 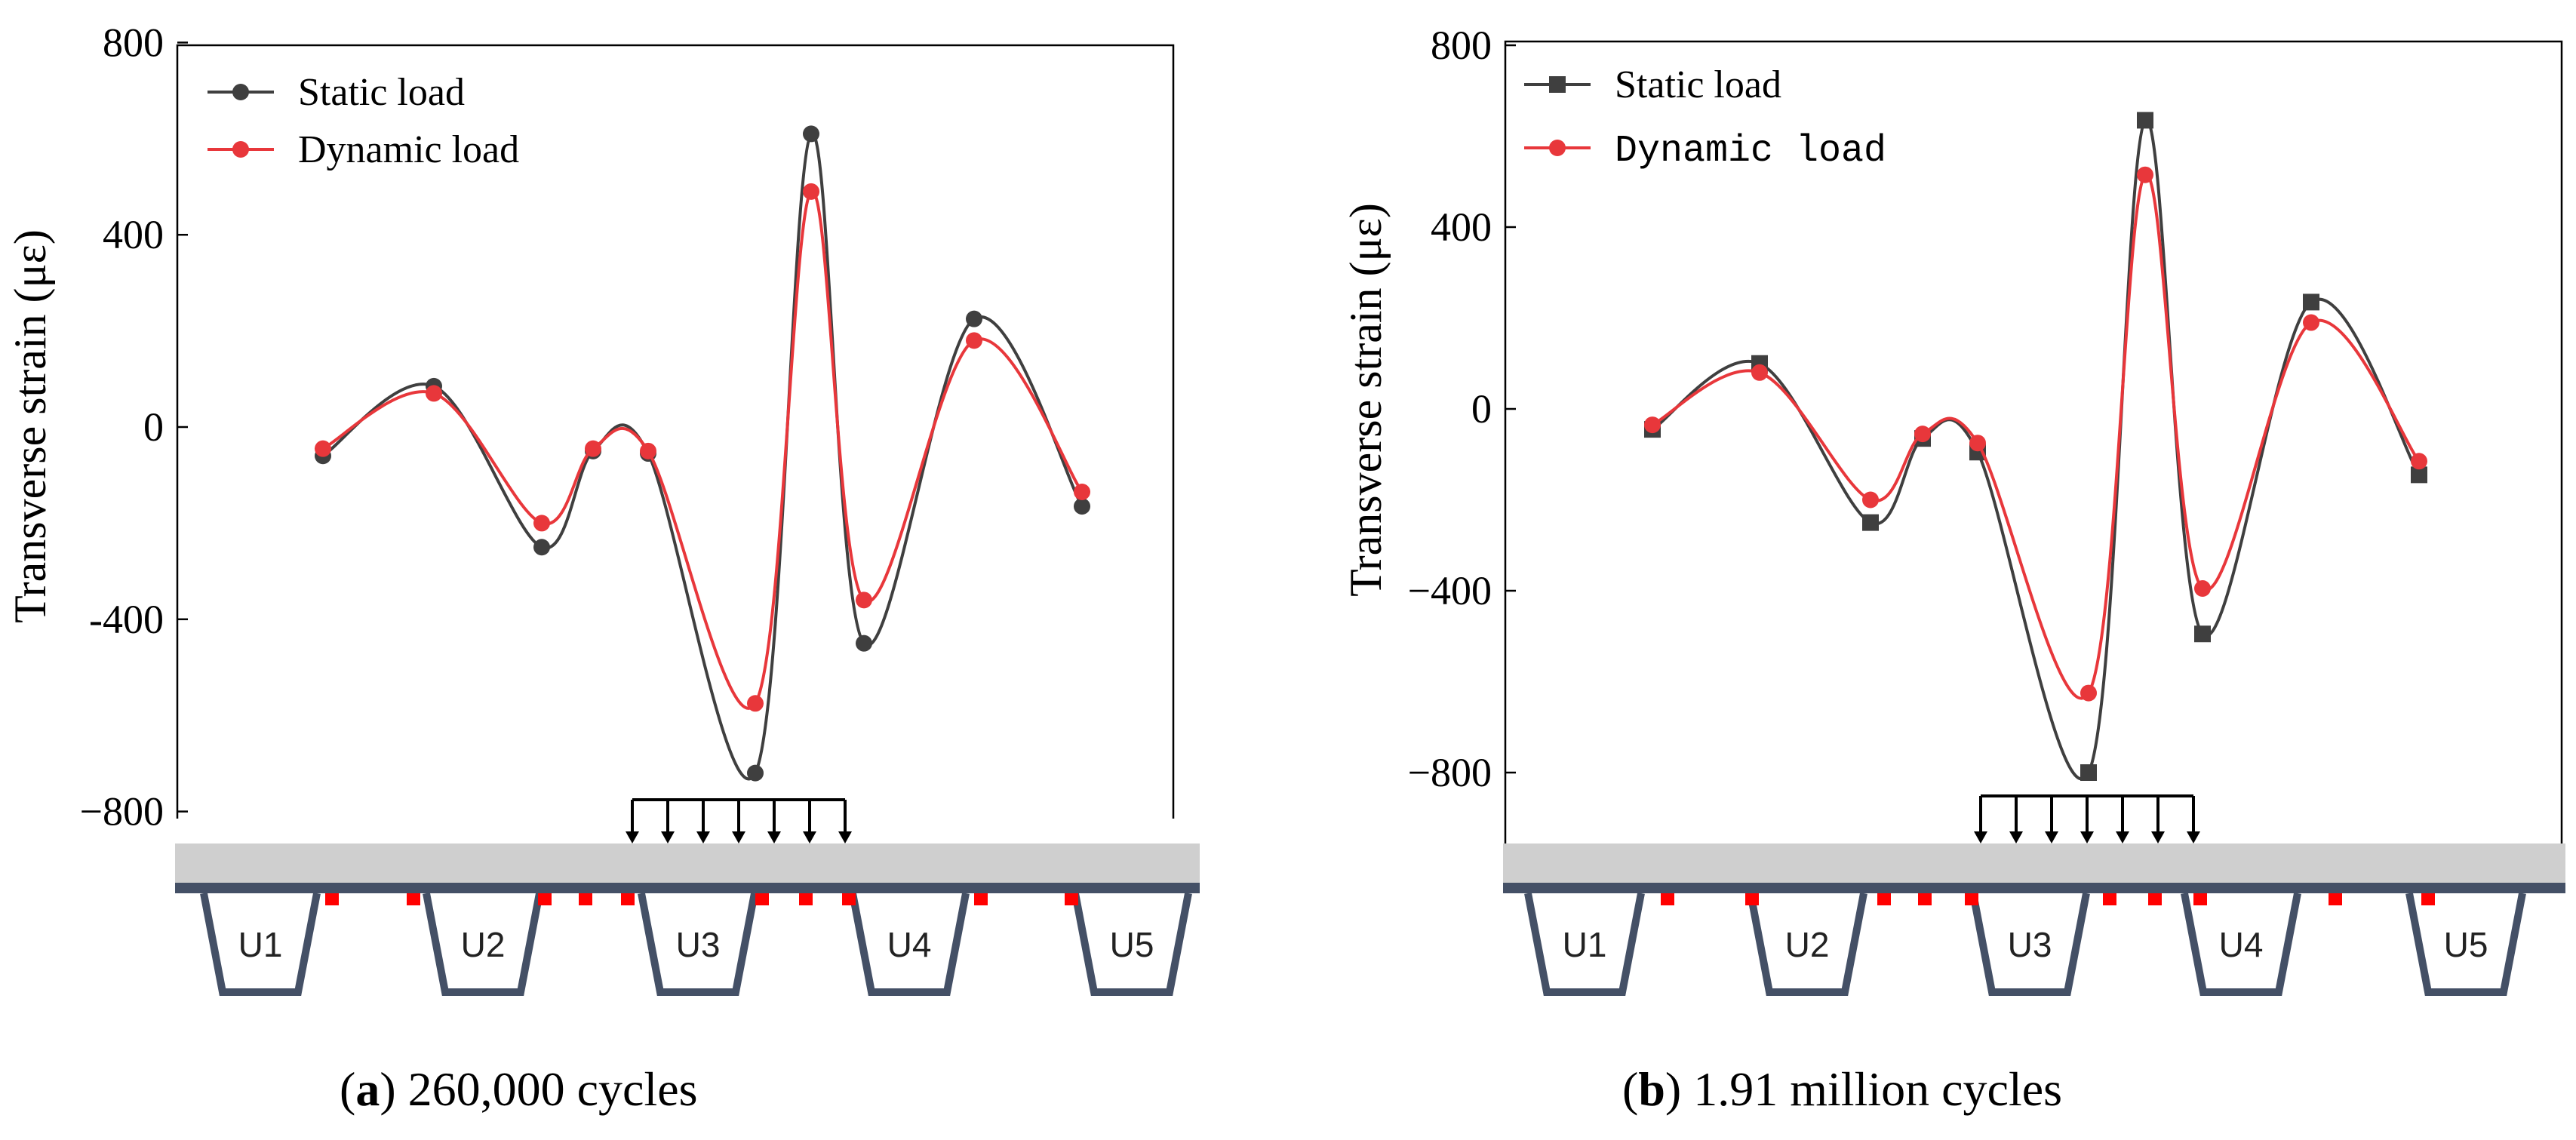 I want to click on panel-caption: (a) 260,000 cycles, so click(x=519, y=1089).